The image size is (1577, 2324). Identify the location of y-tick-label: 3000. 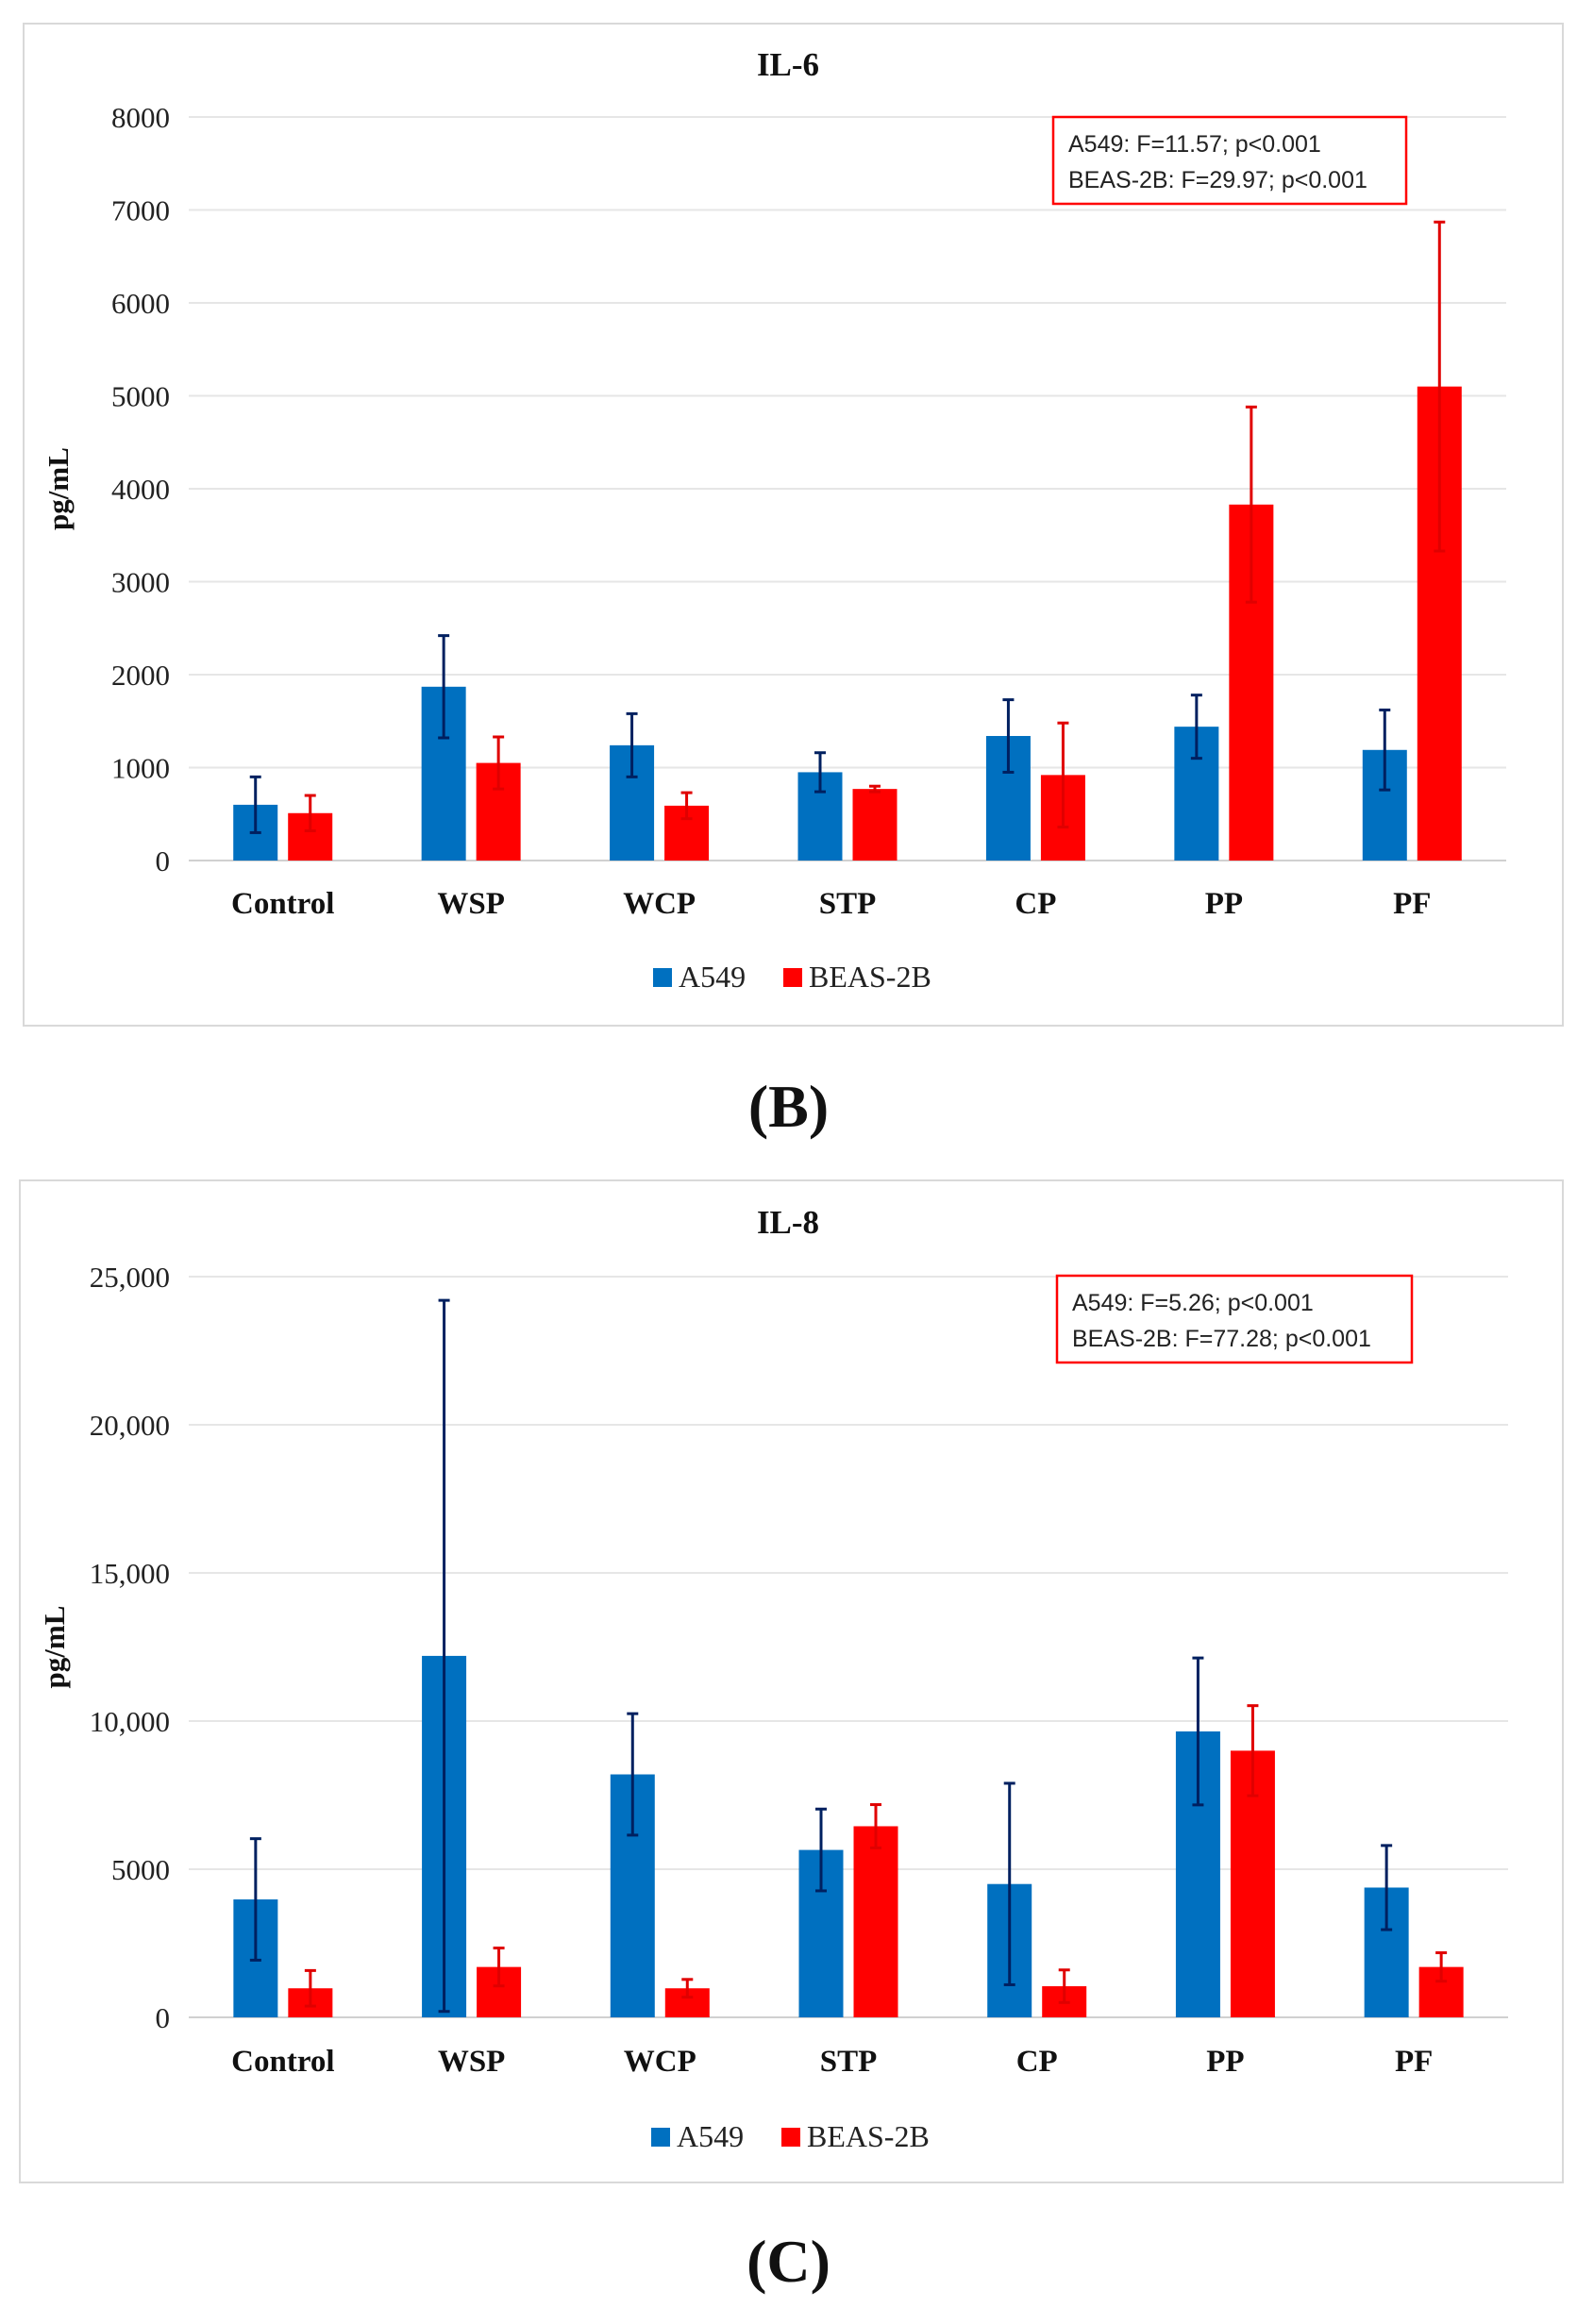
(140, 582).